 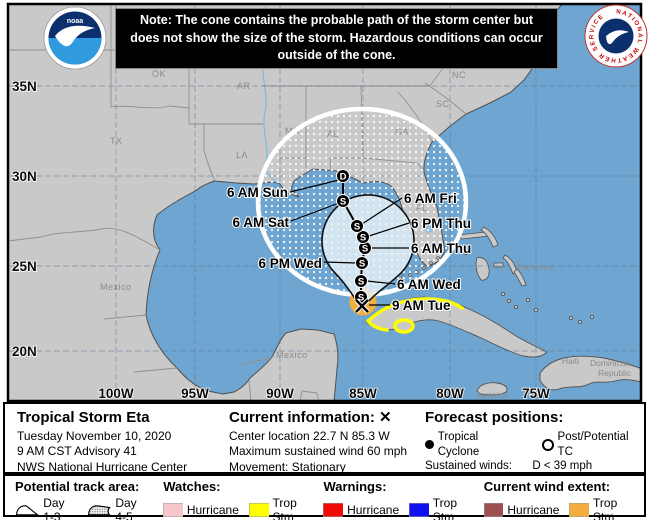 What do you see at coordinates (82, 499) in the screenshot?
I see `legend-potential-track-area: Potential track area: Day 1-3 Day 4-5` at bounding box center [82, 499].